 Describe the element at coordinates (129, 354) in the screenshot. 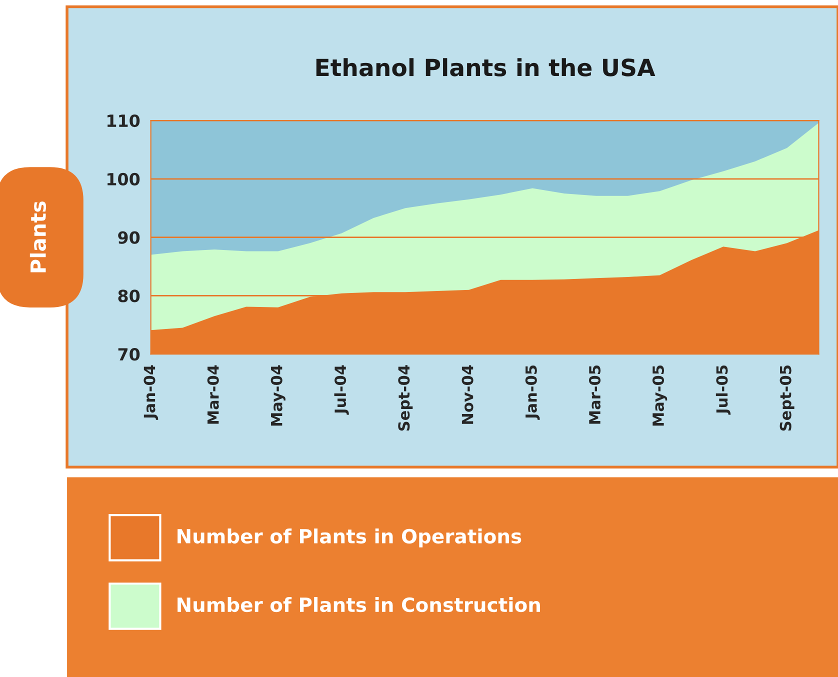

I see `y-tick-label: 70` at that location.